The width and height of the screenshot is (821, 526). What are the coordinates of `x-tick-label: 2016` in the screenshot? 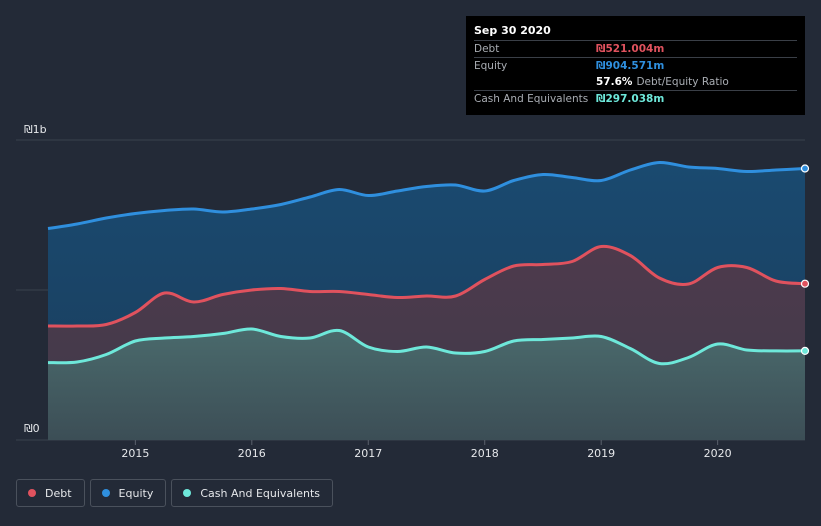 It's located at (252, 453).